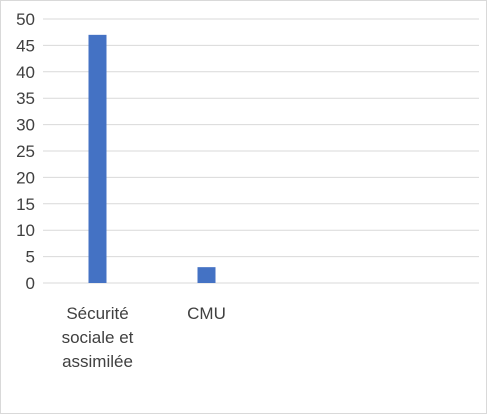  I want to click on y-tick-label: 0, so click(30, 283).